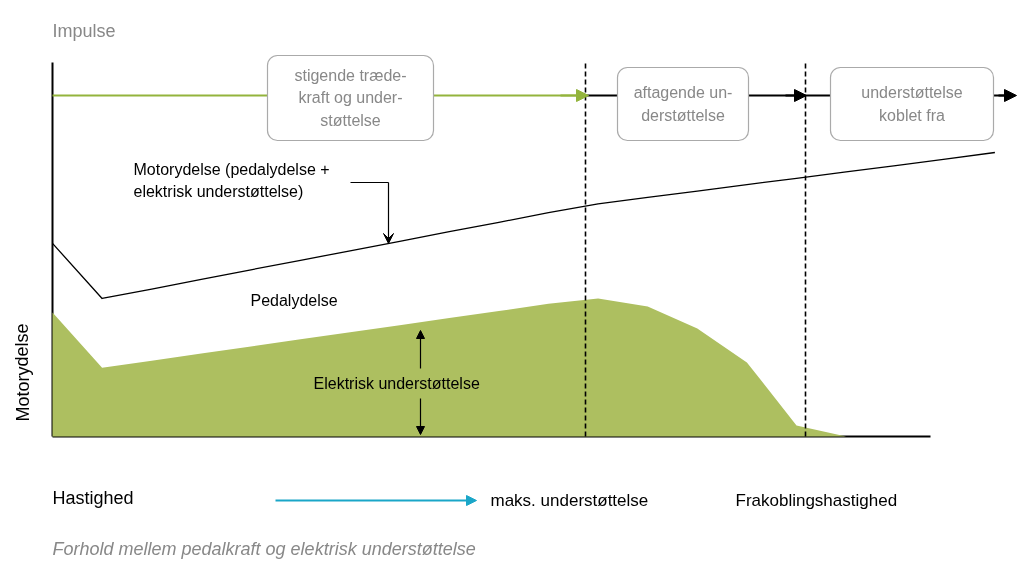 The height and width of the screenshot is (562, 1018). What do you see at coordinates (93, 497) in the screenshot?
I see `x-axis-title: Hastighed` at bounding box center [93, 497].